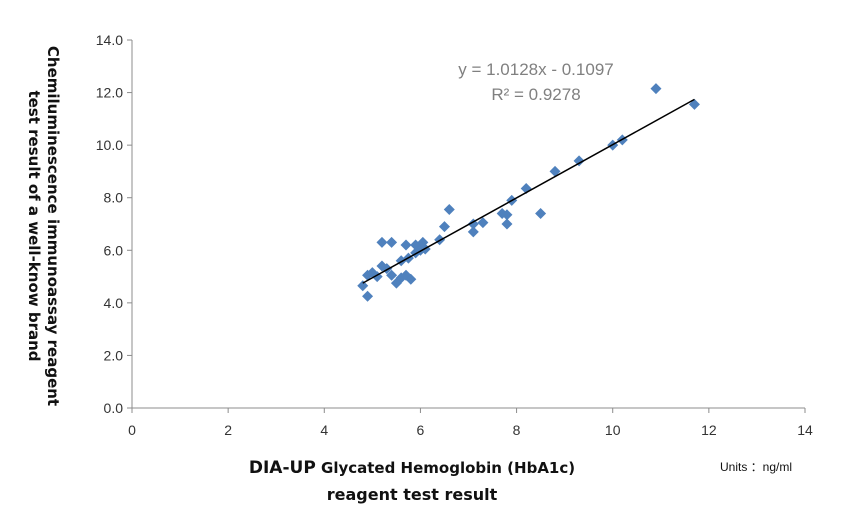 The image size is (865, 530). What do you see at coordinates (470, 423) in the screenshot?
I see `x-axis-ticks: 0 2 4 6 8 10 12 14` at bounding box center [470, 423].